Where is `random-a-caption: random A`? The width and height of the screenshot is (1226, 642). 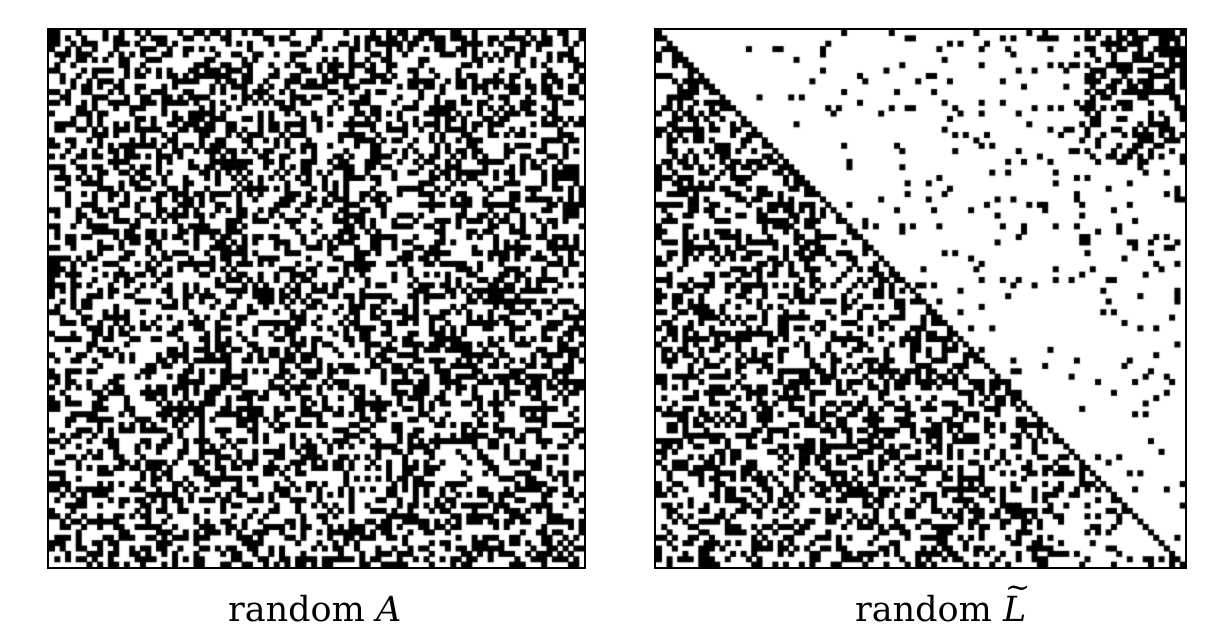 random-a-caption: random A is located at coordinates (314, 610).